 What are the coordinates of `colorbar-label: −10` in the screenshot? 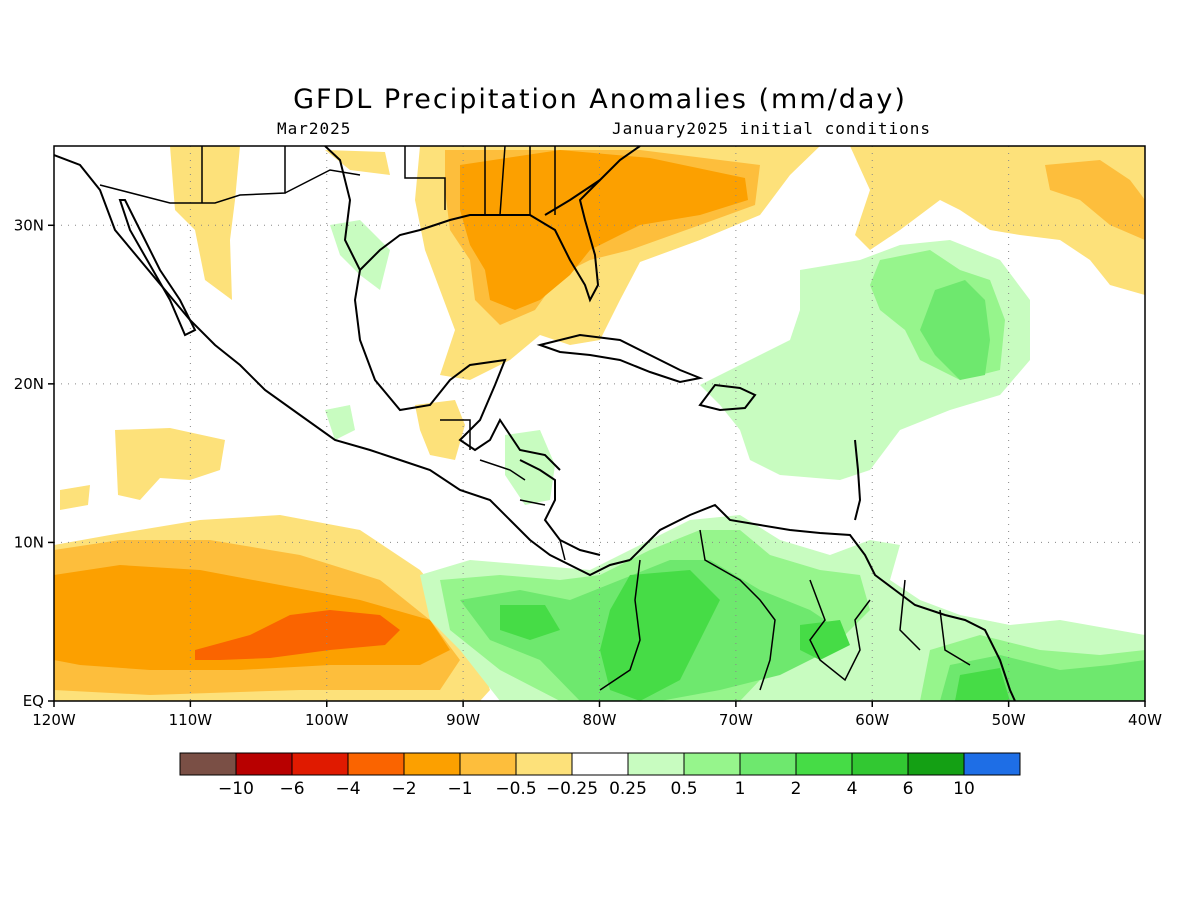 It's located at (236, 789).